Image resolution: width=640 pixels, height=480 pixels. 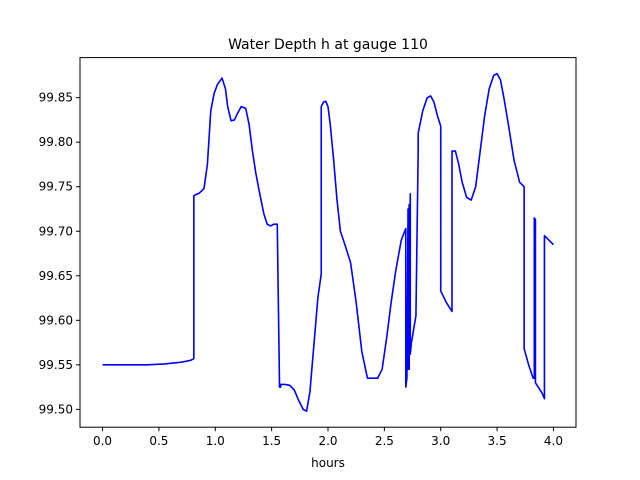 I want to click on x-tick-label: 3.0, so click(x=440, y=441).